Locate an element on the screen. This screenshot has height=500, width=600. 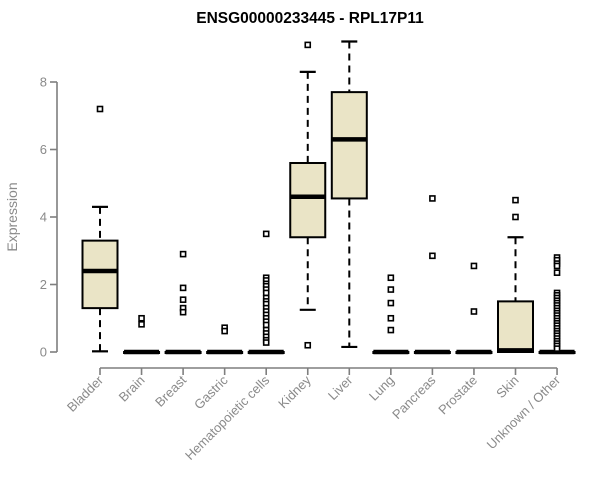
boxplot-gastric is located at coordinates (225, 339).